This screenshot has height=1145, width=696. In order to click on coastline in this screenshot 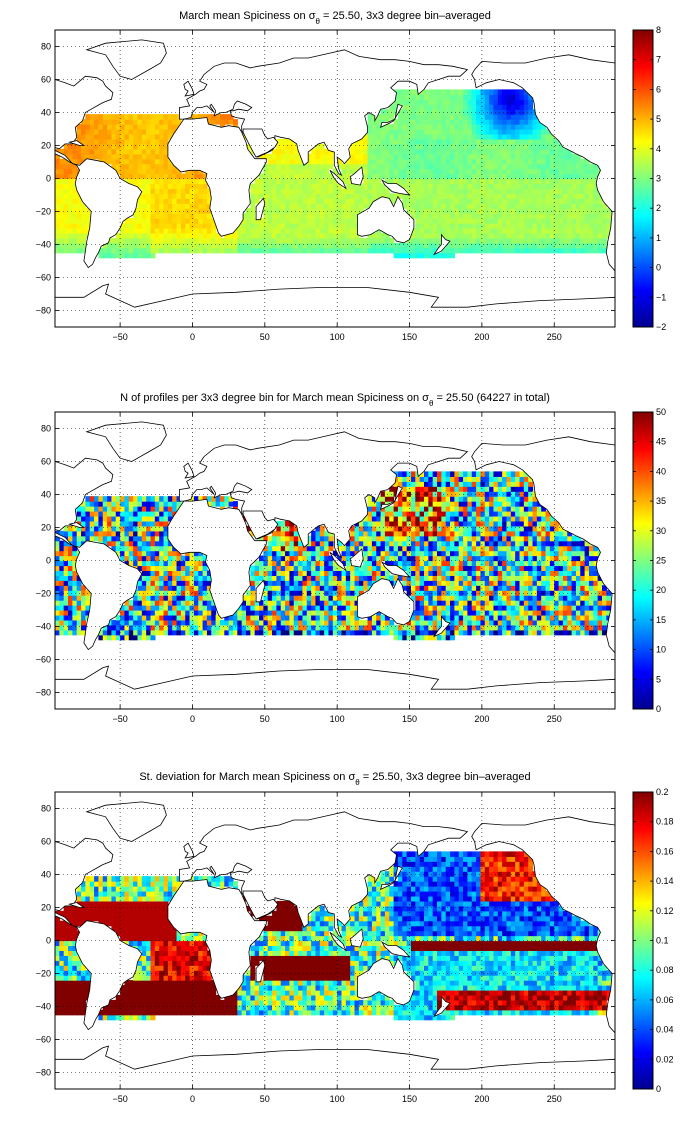, I will do `click(127, 60)`.